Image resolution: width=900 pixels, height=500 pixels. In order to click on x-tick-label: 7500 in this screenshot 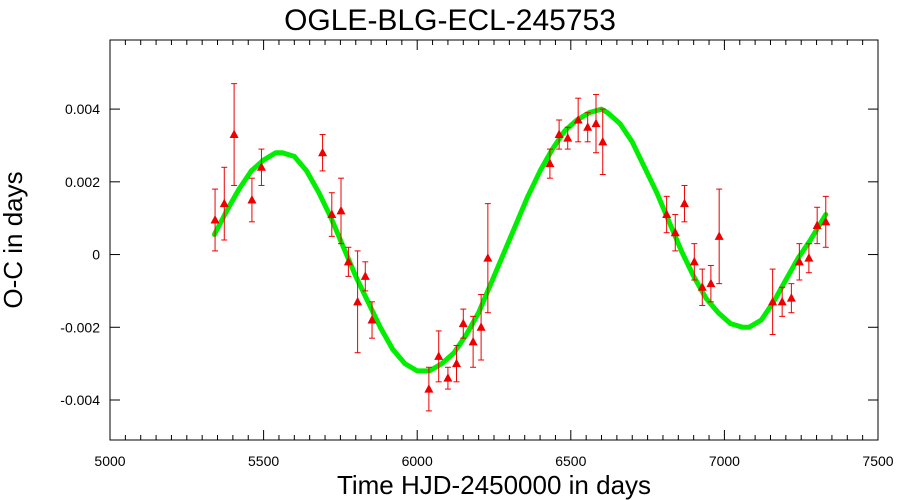, I will do `click(877, 461)`.